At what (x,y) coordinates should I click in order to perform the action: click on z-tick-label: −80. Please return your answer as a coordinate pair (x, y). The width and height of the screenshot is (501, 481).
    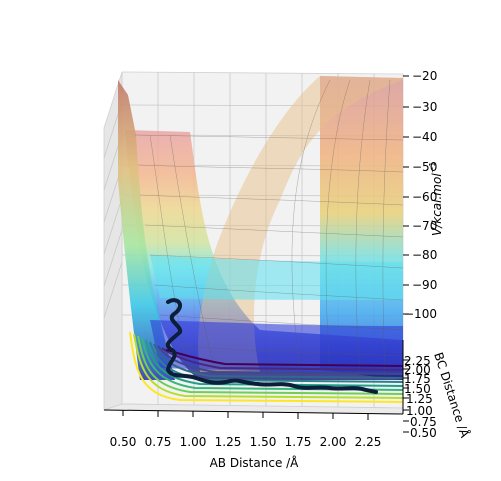
    Looking at the image, I should click on (424, 255).